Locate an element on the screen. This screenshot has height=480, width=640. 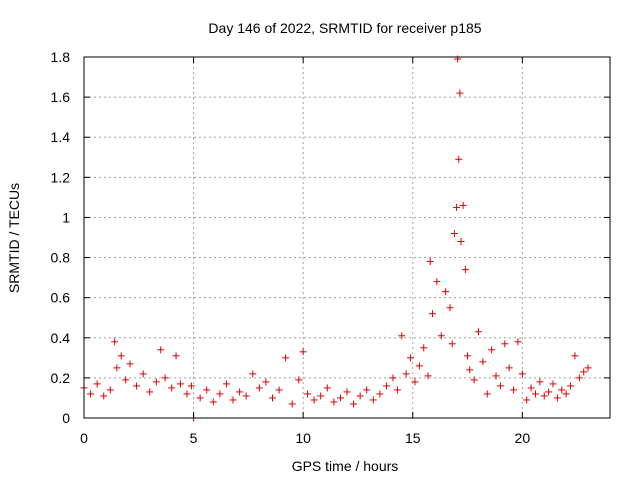
x-tick-labels: 0 5 10 15 20 is located at coordinates (305, 438).